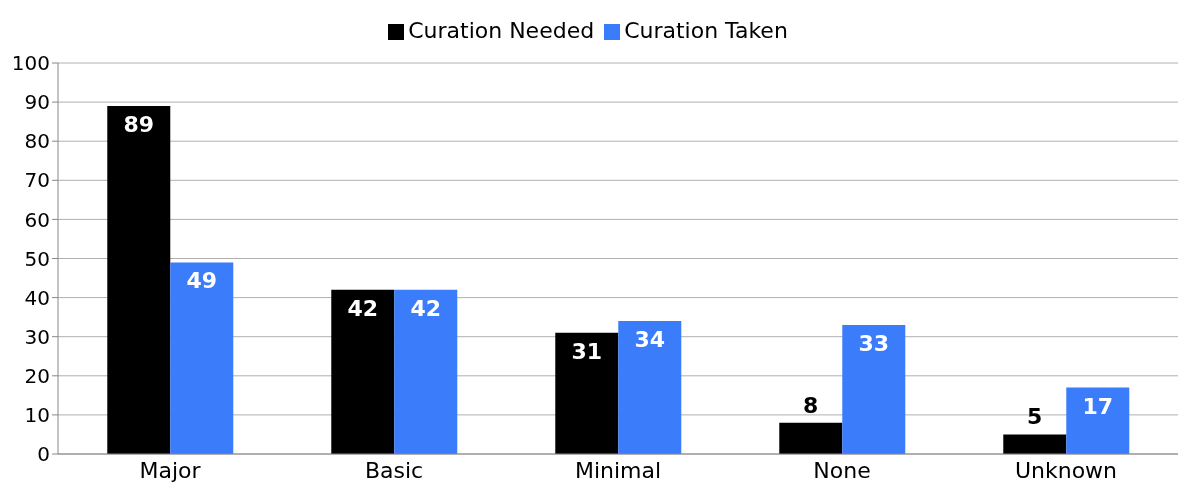 This screenshot has width=1197, height=499. Describe the element at coordinates (37, 297) in the screenshot. I see `y-tick-label: 40` at that location.